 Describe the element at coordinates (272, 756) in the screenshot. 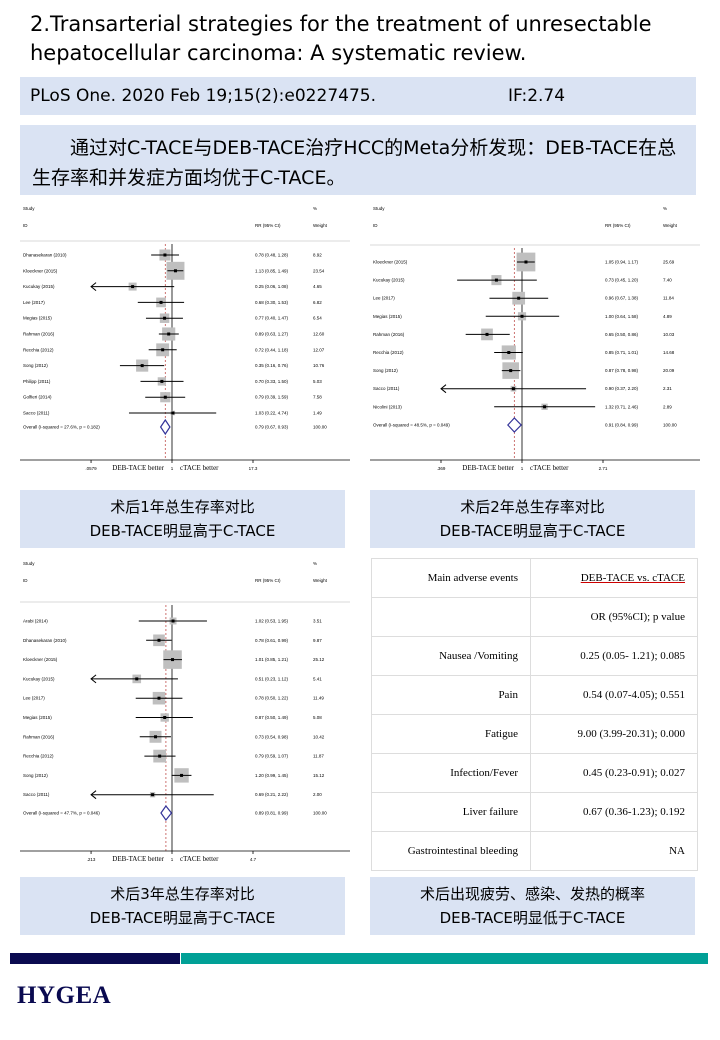

I see `study-ci: 0.79 (0.59, 1.07)` at that location.